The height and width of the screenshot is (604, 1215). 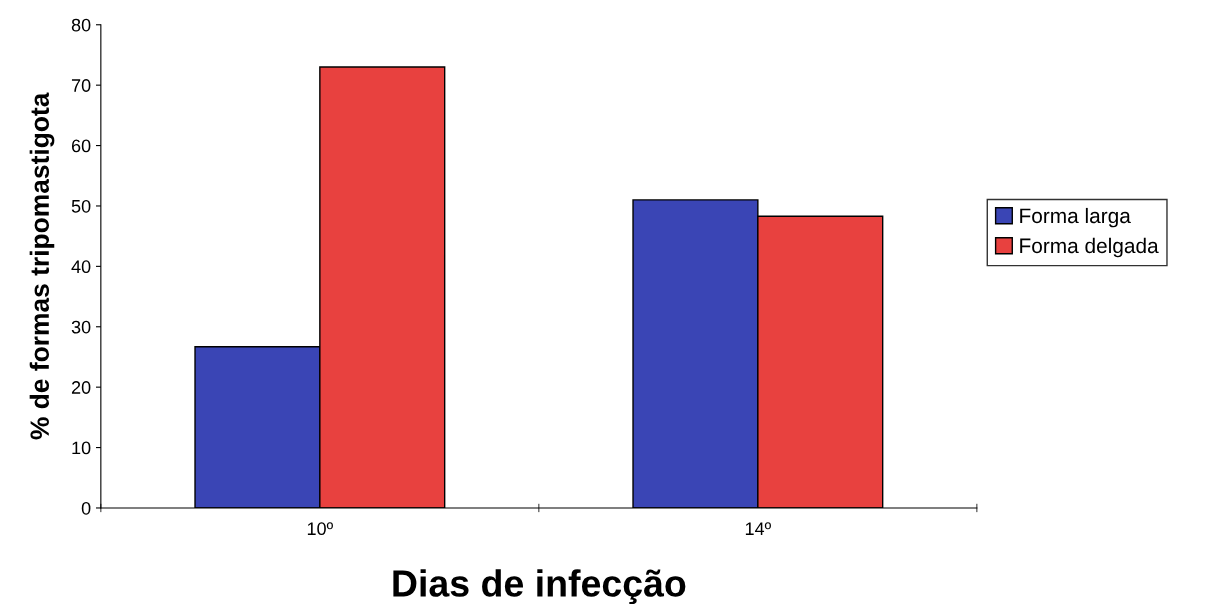 What do you see at coordinates (81, 25) in the screenshot?
I see `y-tick-label: 80` at bounding box center [81, 25].